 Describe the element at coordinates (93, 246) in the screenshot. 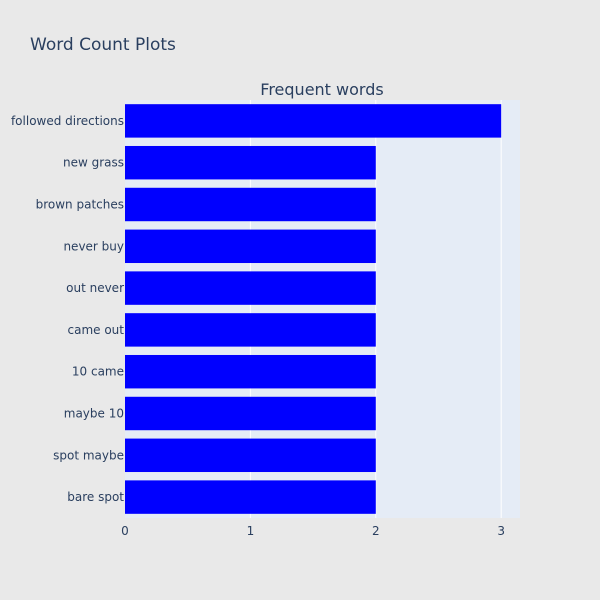

I see `y-tick-label-3: never buy` at that location.